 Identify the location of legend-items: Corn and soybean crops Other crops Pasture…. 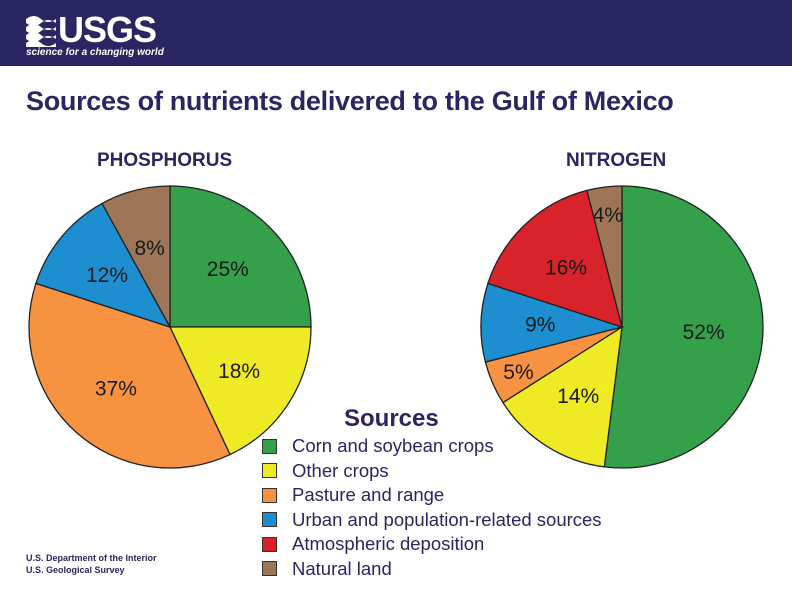
(432, 507).